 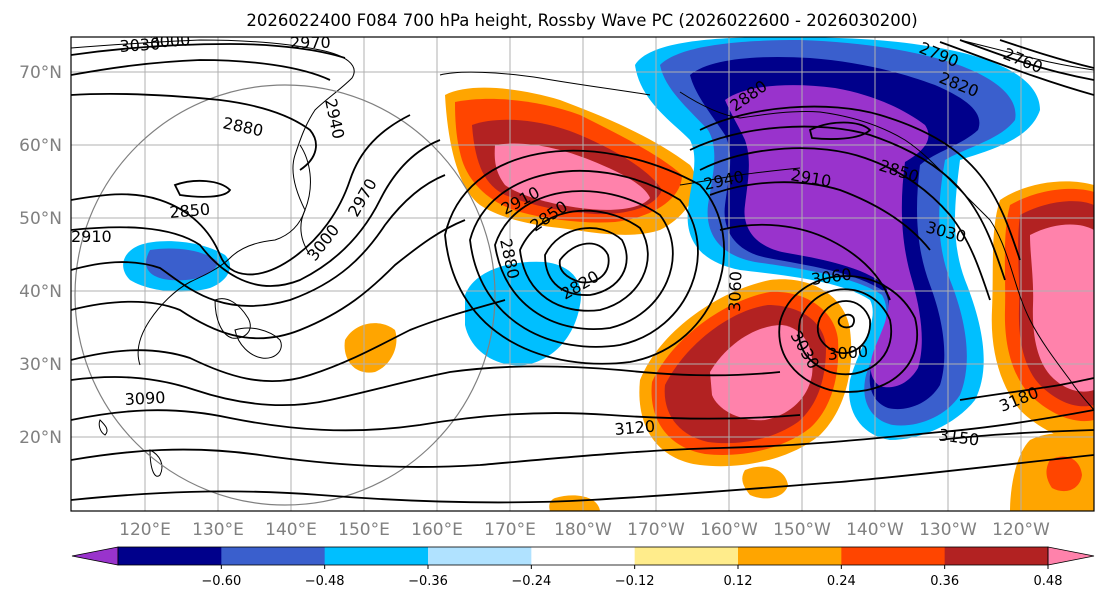 I want to click on lon-label: 130°E, so click(x=218, y=530).